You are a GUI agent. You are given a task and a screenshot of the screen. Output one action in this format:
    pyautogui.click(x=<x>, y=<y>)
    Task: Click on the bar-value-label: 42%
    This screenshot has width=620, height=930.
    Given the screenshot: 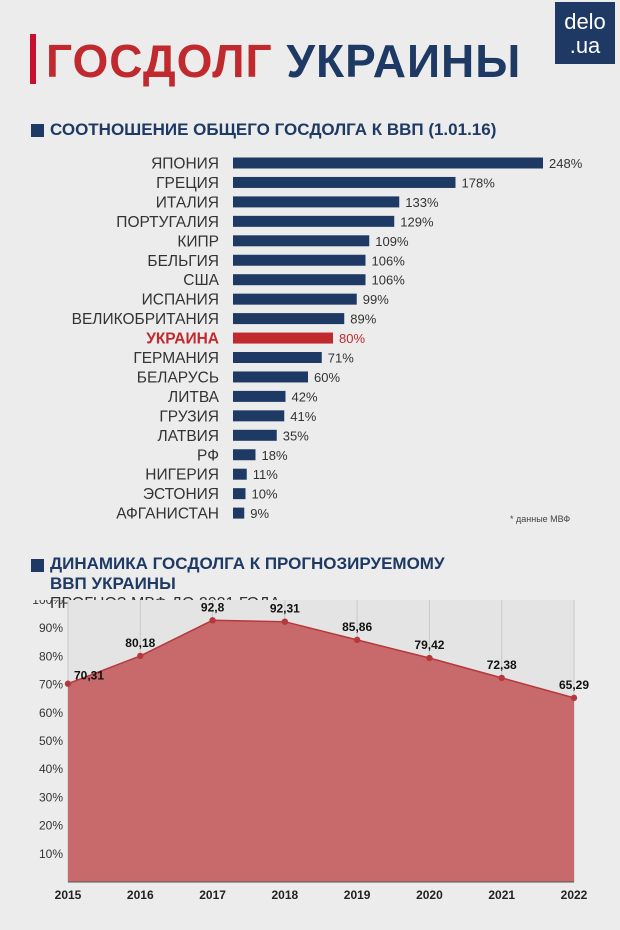 What is the action you would take?
    pyautogui.click(x=305, y=396)
    